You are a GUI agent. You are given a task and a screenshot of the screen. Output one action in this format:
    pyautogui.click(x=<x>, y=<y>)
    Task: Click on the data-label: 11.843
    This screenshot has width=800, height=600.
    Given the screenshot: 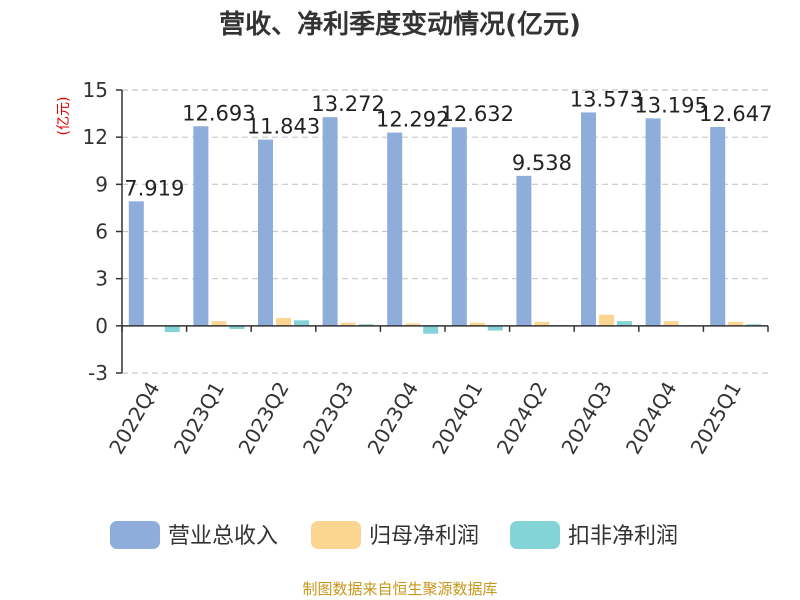 What is the action you would take?
    pyautogui.click(x=283, y=127)
    